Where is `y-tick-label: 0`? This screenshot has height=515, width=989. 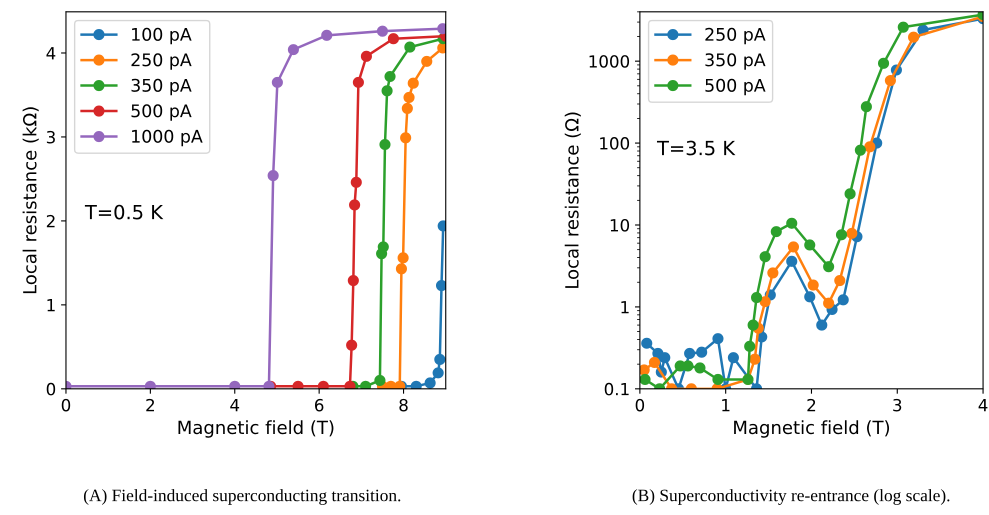
y-tick-label: 0 is located at coordinates (51, 389).